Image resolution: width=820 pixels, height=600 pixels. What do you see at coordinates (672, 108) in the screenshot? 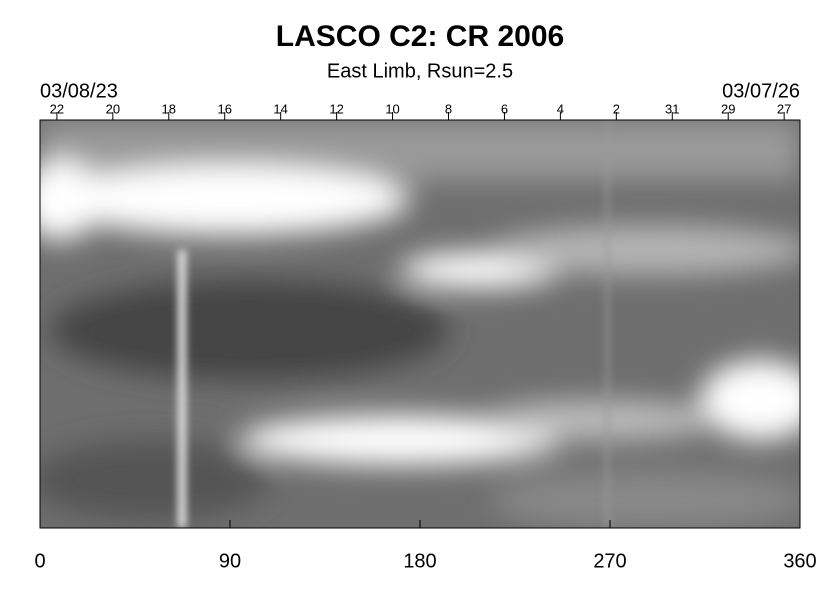
I see `x2-tick-label: 31` at bounding box center [672, 108].